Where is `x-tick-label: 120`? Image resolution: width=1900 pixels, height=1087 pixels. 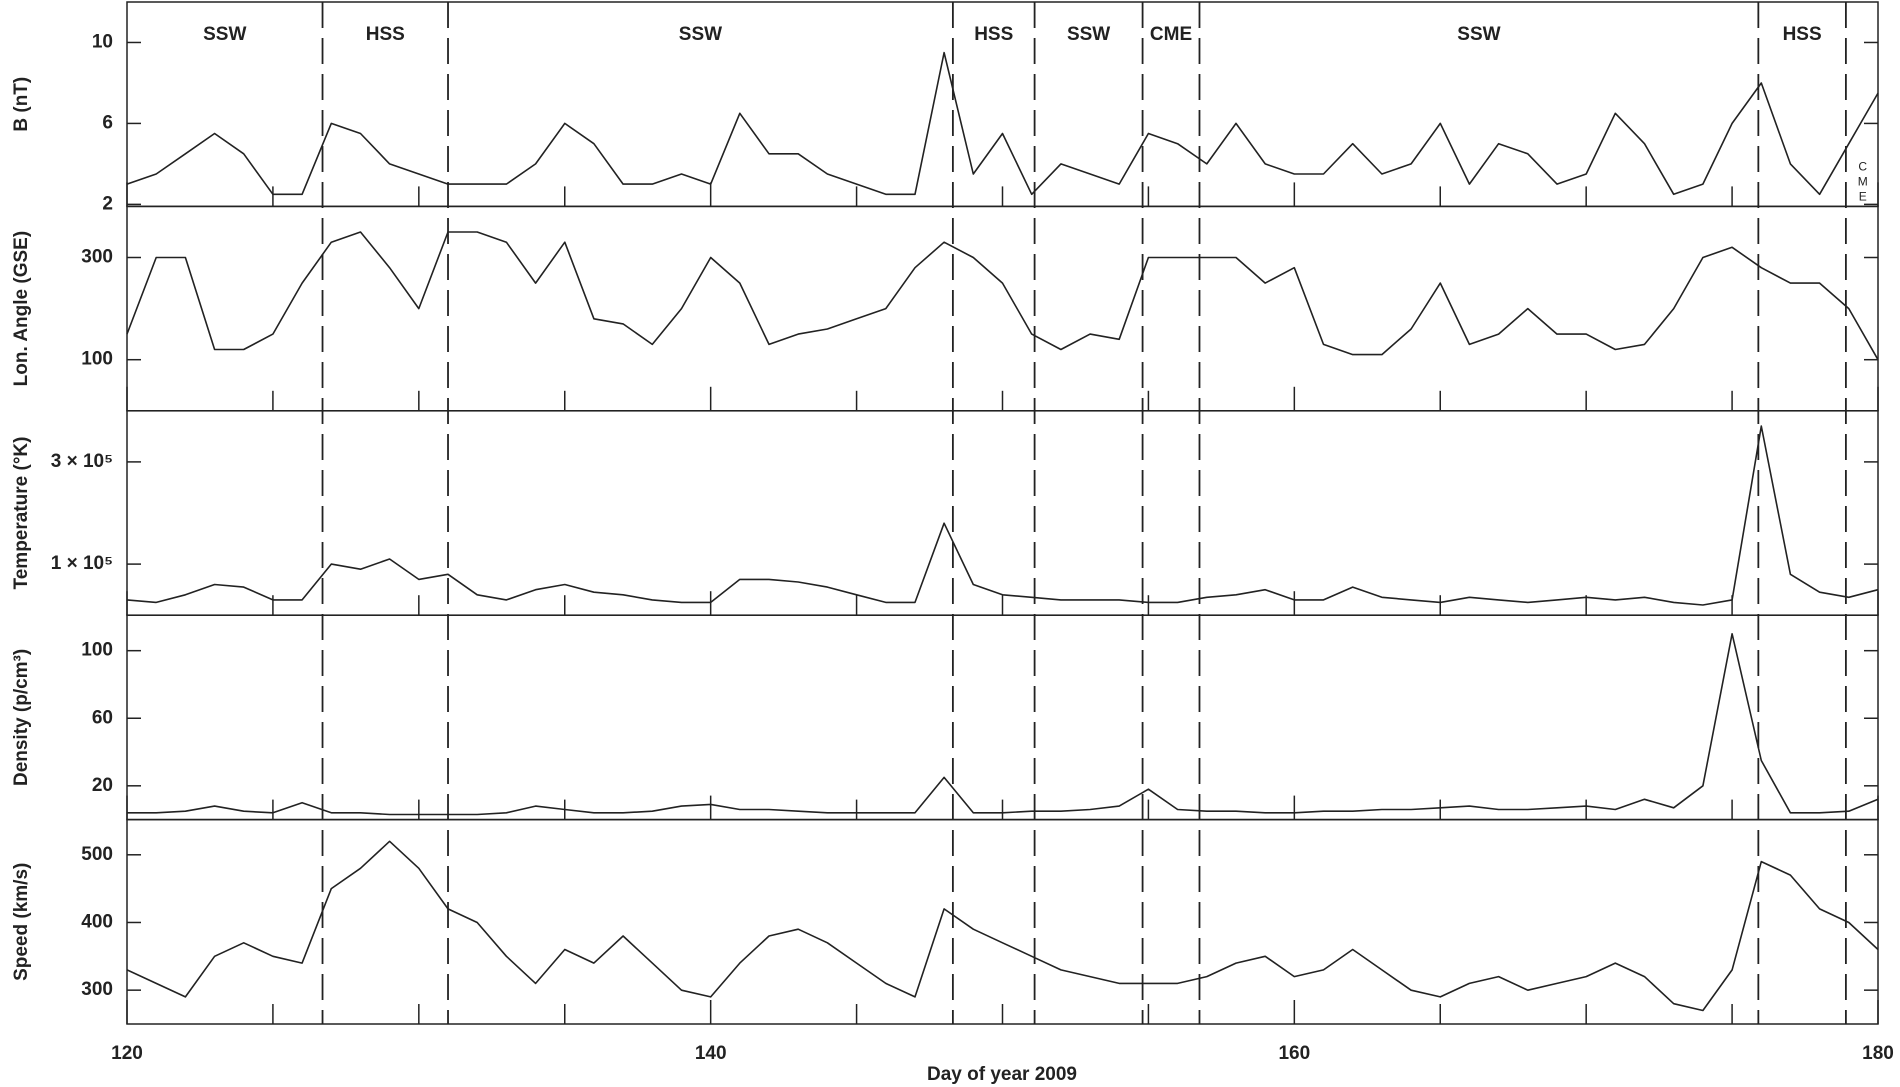 x-tick-label: 120 is located at coordinates (127, 1053).